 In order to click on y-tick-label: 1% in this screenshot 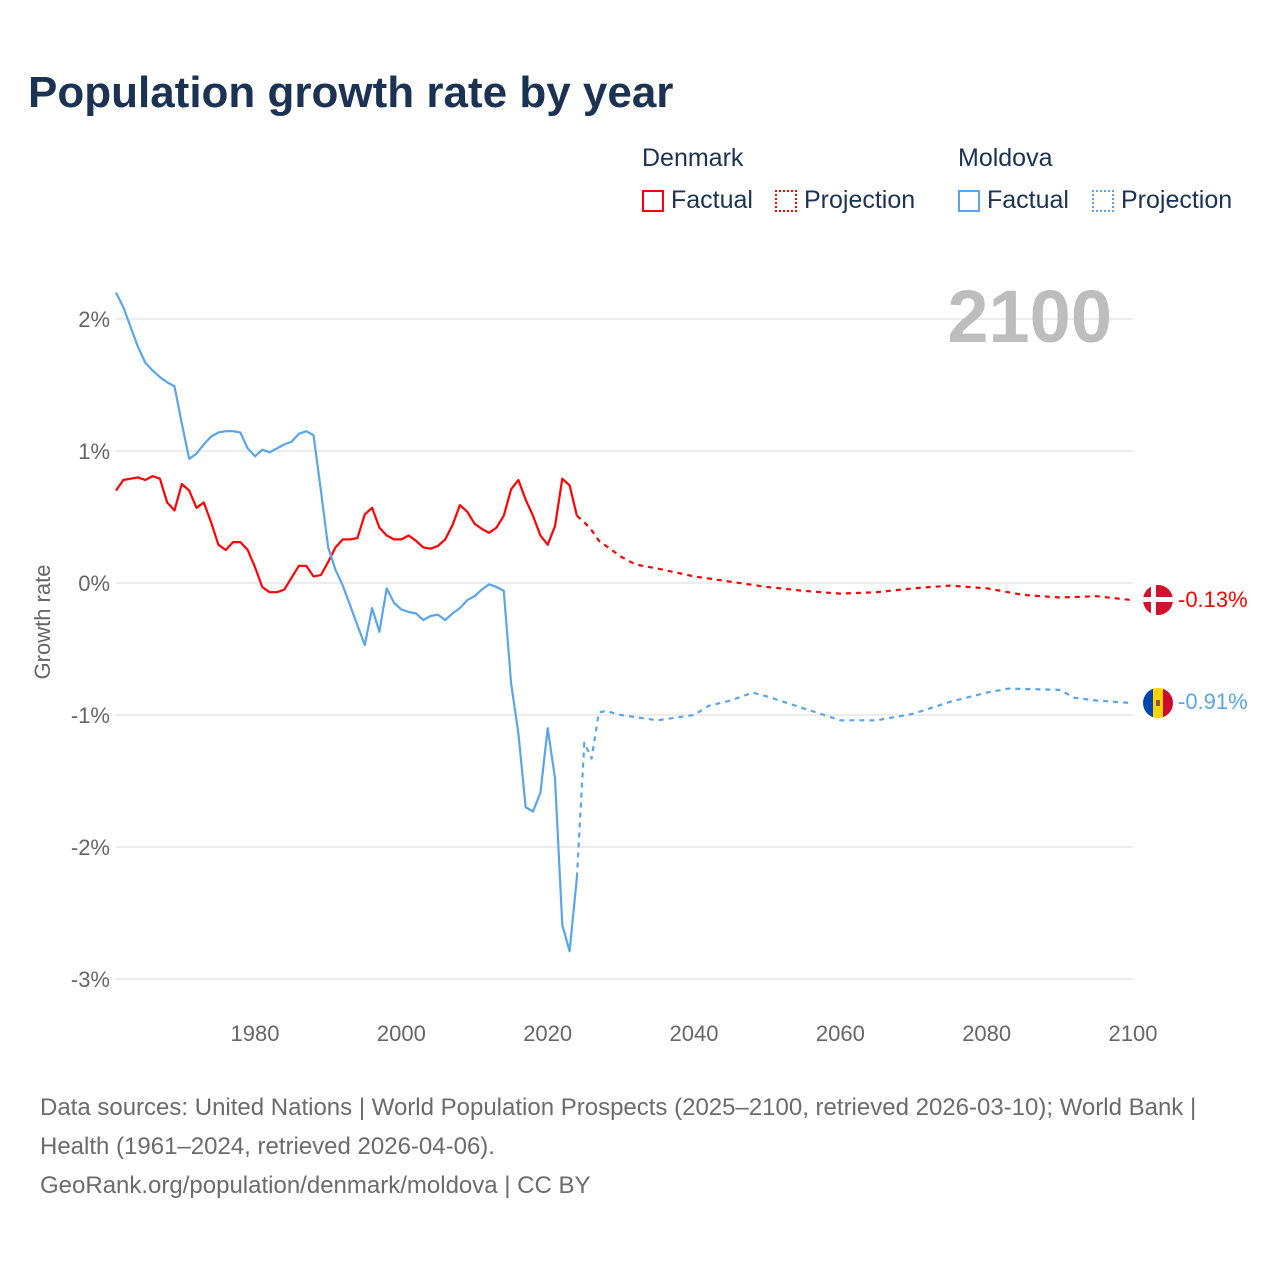, I will do `click(94, 451)`.